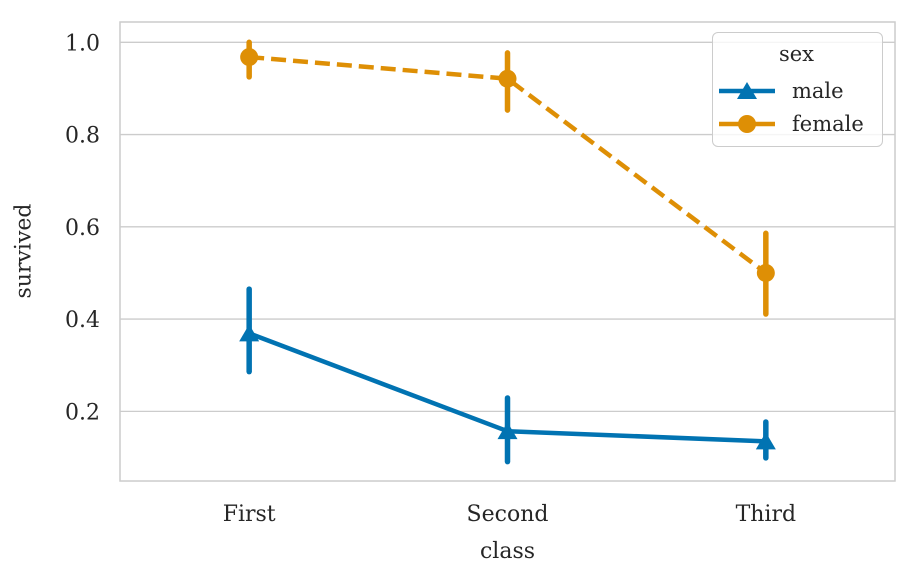  I want to click on male-legend-marker-triangle, so click(747, 90).